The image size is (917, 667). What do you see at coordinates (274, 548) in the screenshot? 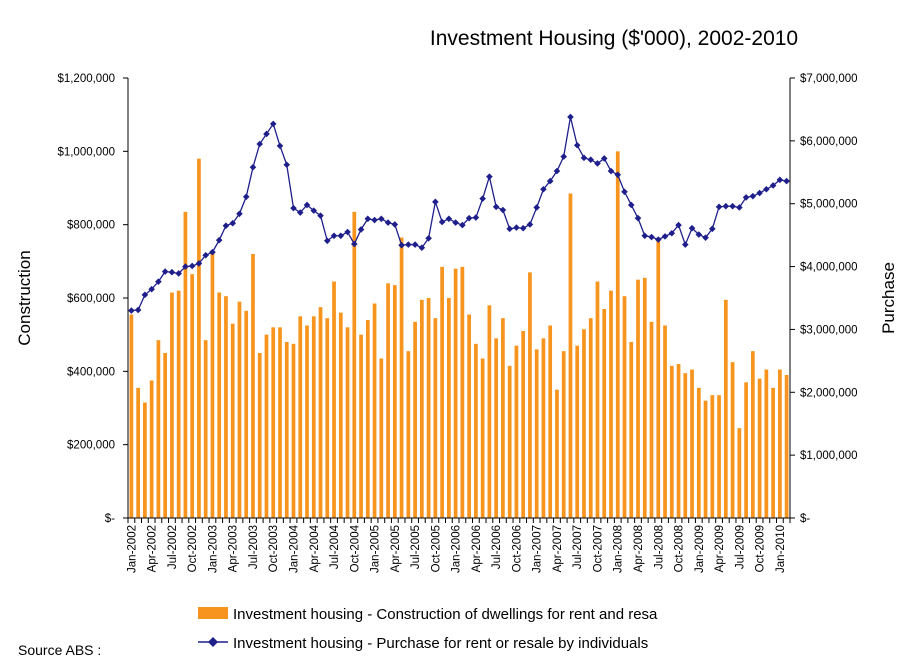
I see `x-tick-label: Oct-2003` at bounding box center [274, 548].